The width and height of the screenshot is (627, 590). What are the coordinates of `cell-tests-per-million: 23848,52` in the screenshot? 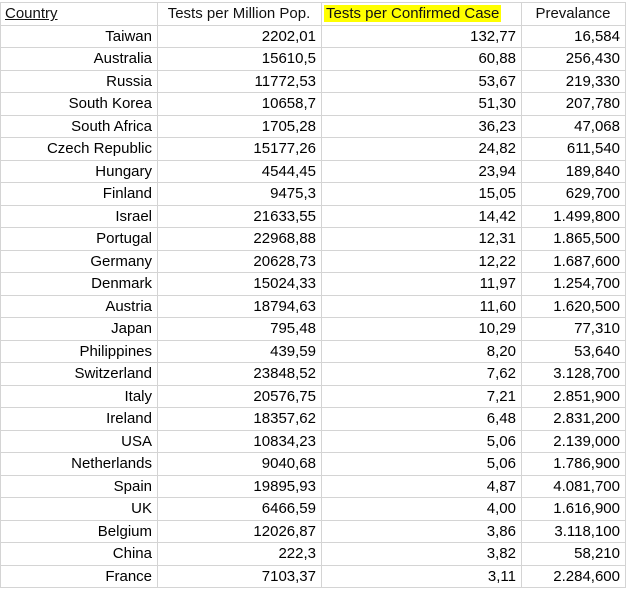 It's located at (239, 374).